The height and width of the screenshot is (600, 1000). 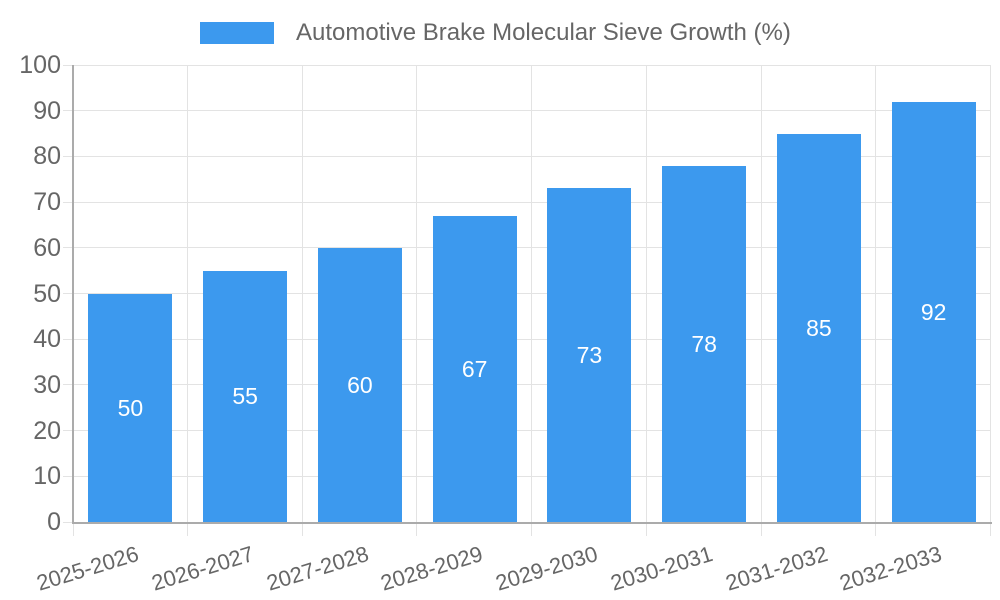 I want to click on x-axis-tick-label: 2026-2027, so click(x=202, y=568).